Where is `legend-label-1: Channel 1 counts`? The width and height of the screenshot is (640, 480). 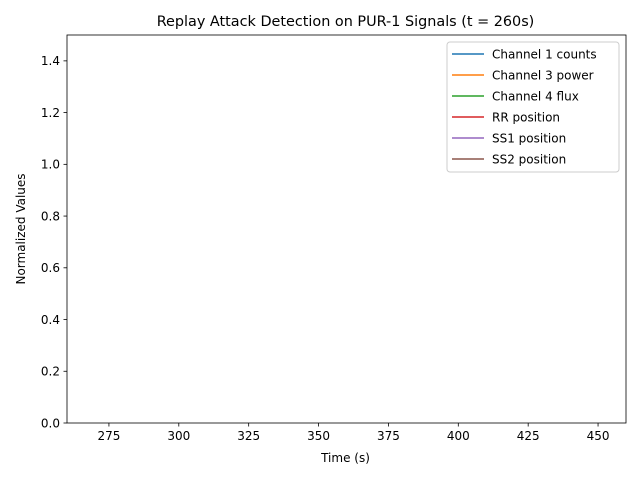
legend-label-1: Channel 1 counts is located at coordinates (544, 54).